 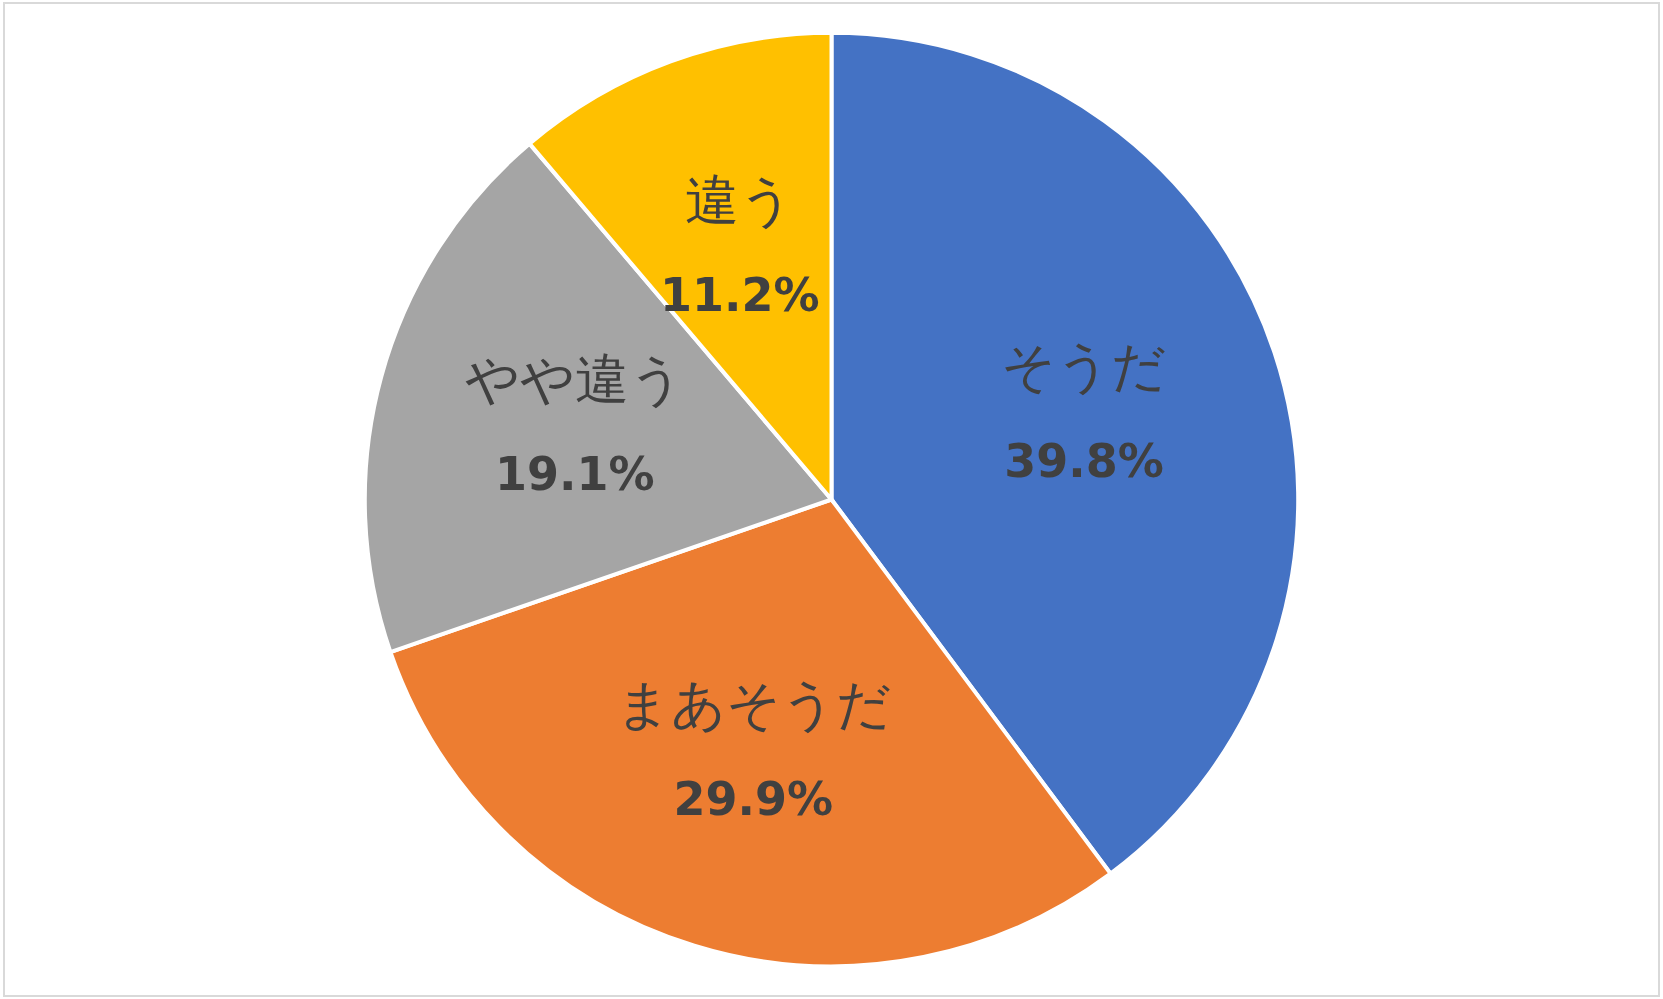 I want to click on slice-label: まあそうだ, so click(x=753, y=704).